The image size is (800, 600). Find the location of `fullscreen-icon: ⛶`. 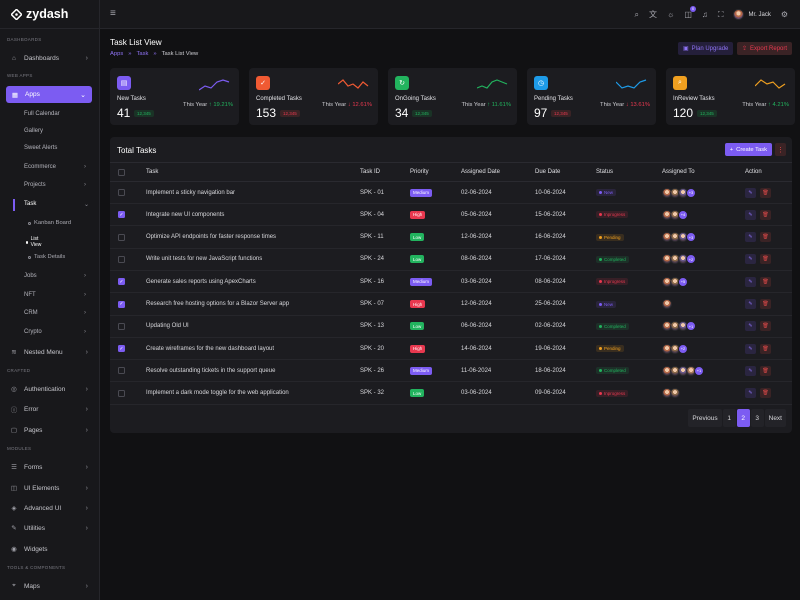

fullscreen-icon: ⛶ is located at coordinates (720, 14).